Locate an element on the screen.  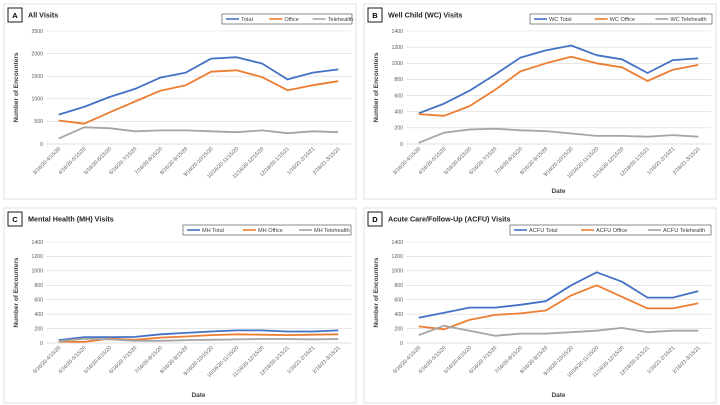
chart-title: Acute Care/Follow-Up (ACFU) Visits is located at coordinates (449, 219).